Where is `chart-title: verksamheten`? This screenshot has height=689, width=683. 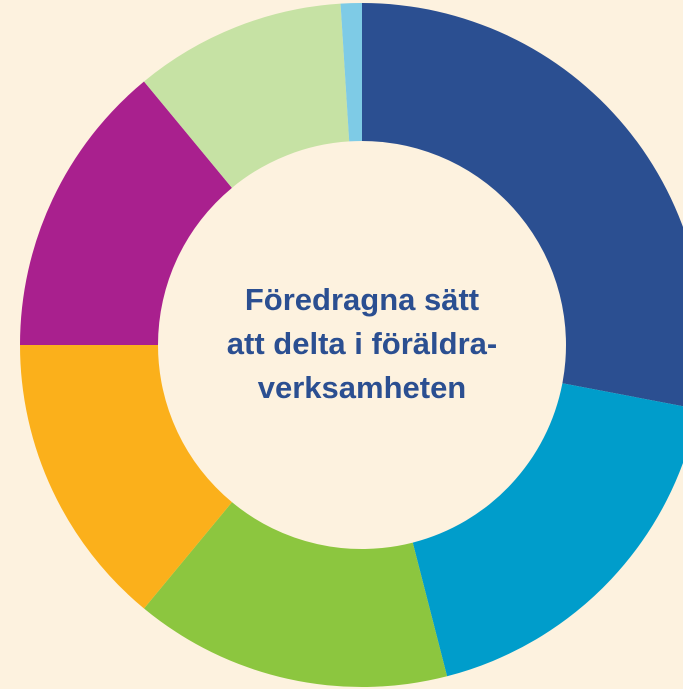 chart-title: verksamheten is located at coordinates (362, 387).